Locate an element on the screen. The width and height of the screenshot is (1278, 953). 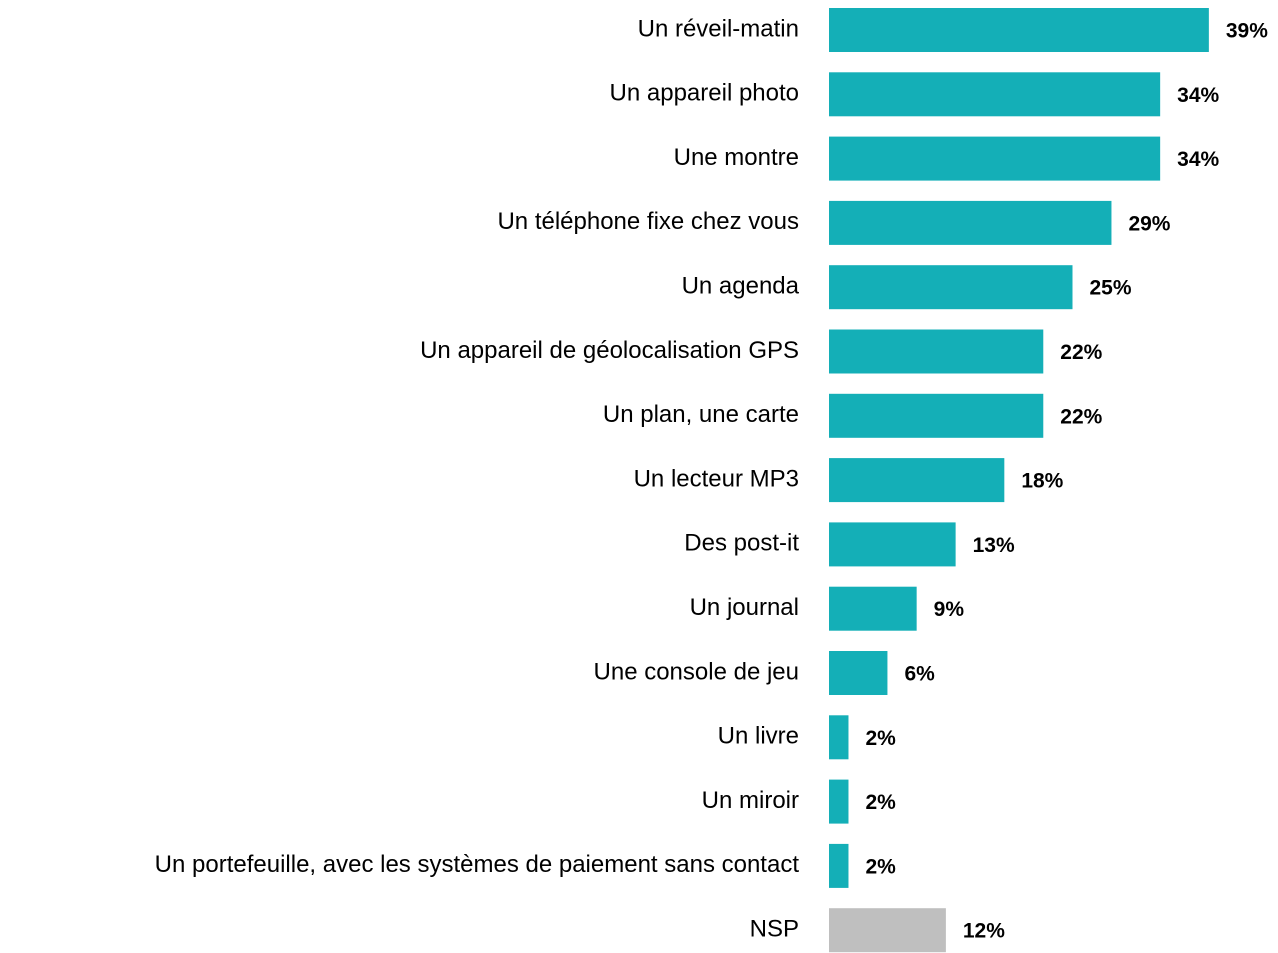
category-label: Des post-it is located at coordinates (741, 543).